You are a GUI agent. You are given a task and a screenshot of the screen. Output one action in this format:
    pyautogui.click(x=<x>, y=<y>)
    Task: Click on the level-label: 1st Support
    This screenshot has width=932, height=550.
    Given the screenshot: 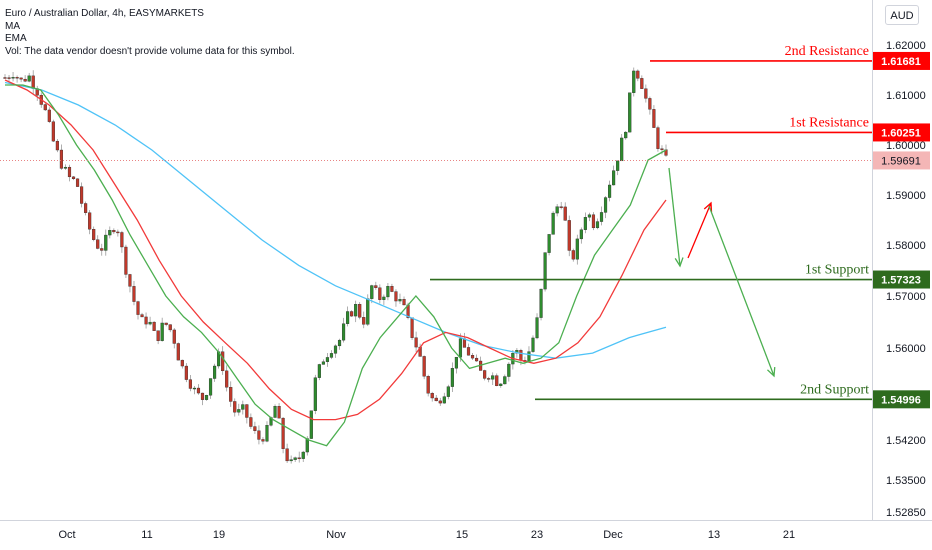 What is the action you would take?
    pyautogui.click(x=837, y=270)
    